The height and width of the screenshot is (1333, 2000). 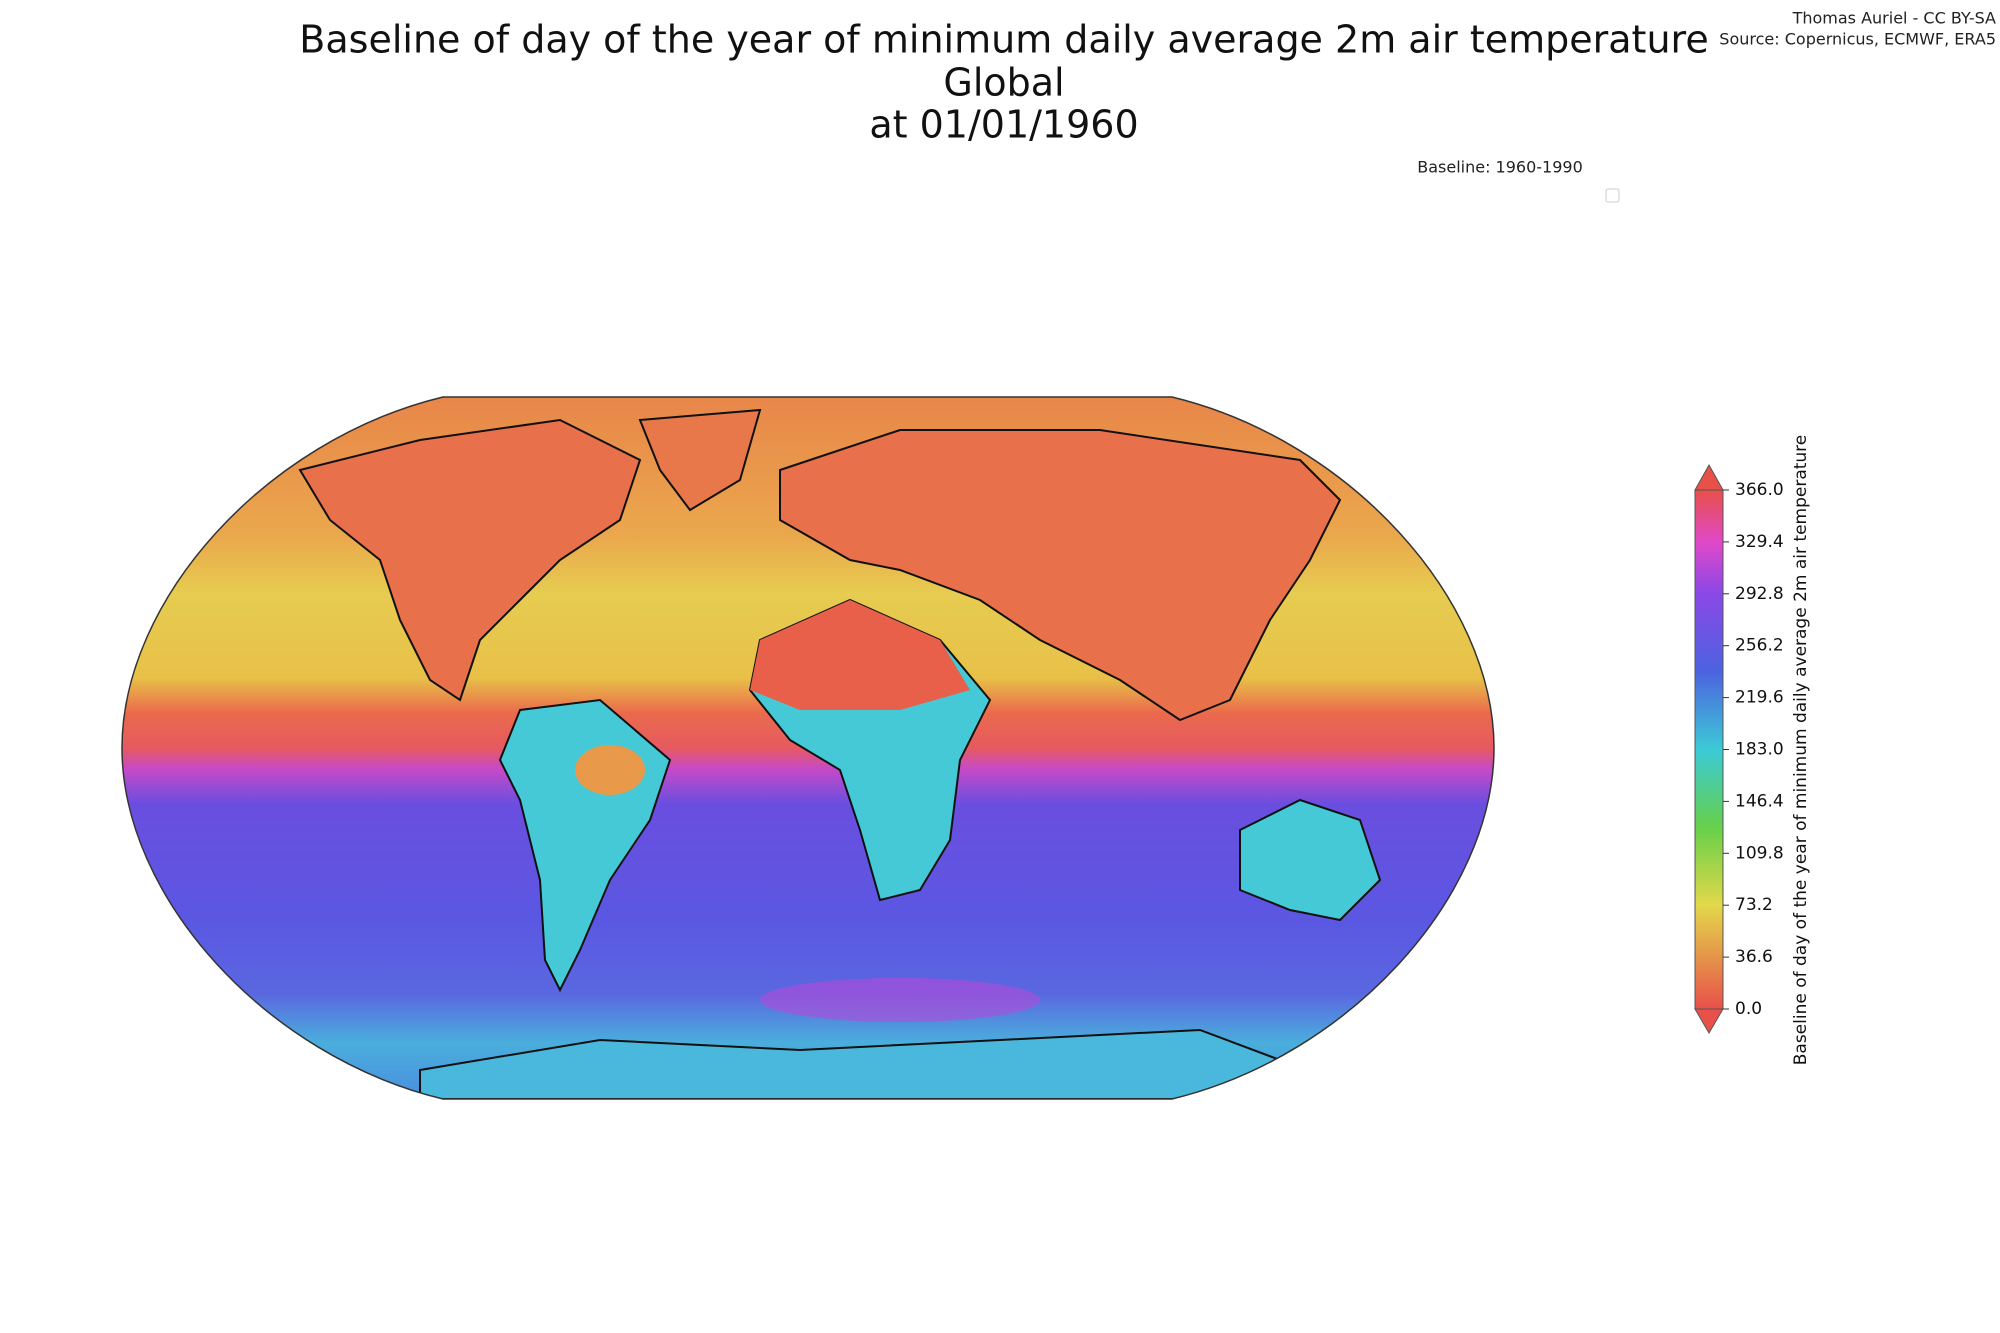 What do you see at coordinates (1612, 195) in the screenshot?
I see `legend-box` at bounding box center [1612, 195].